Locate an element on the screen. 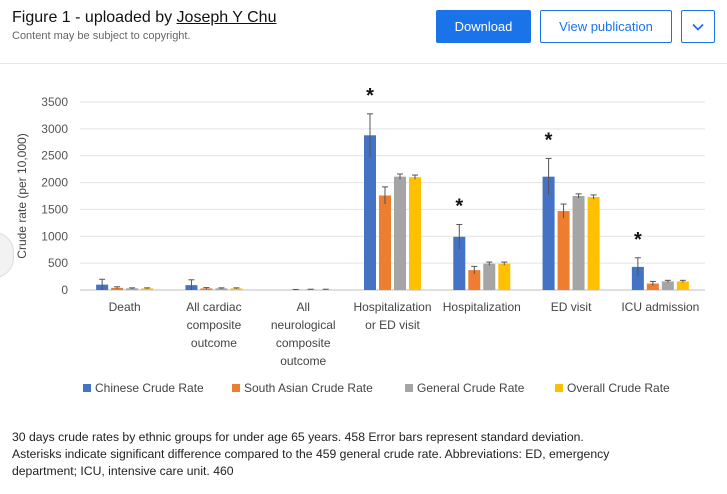  figure-title: Figure 1 - uploaded by Joseph Y Chu is located at coordinates (144, 18).